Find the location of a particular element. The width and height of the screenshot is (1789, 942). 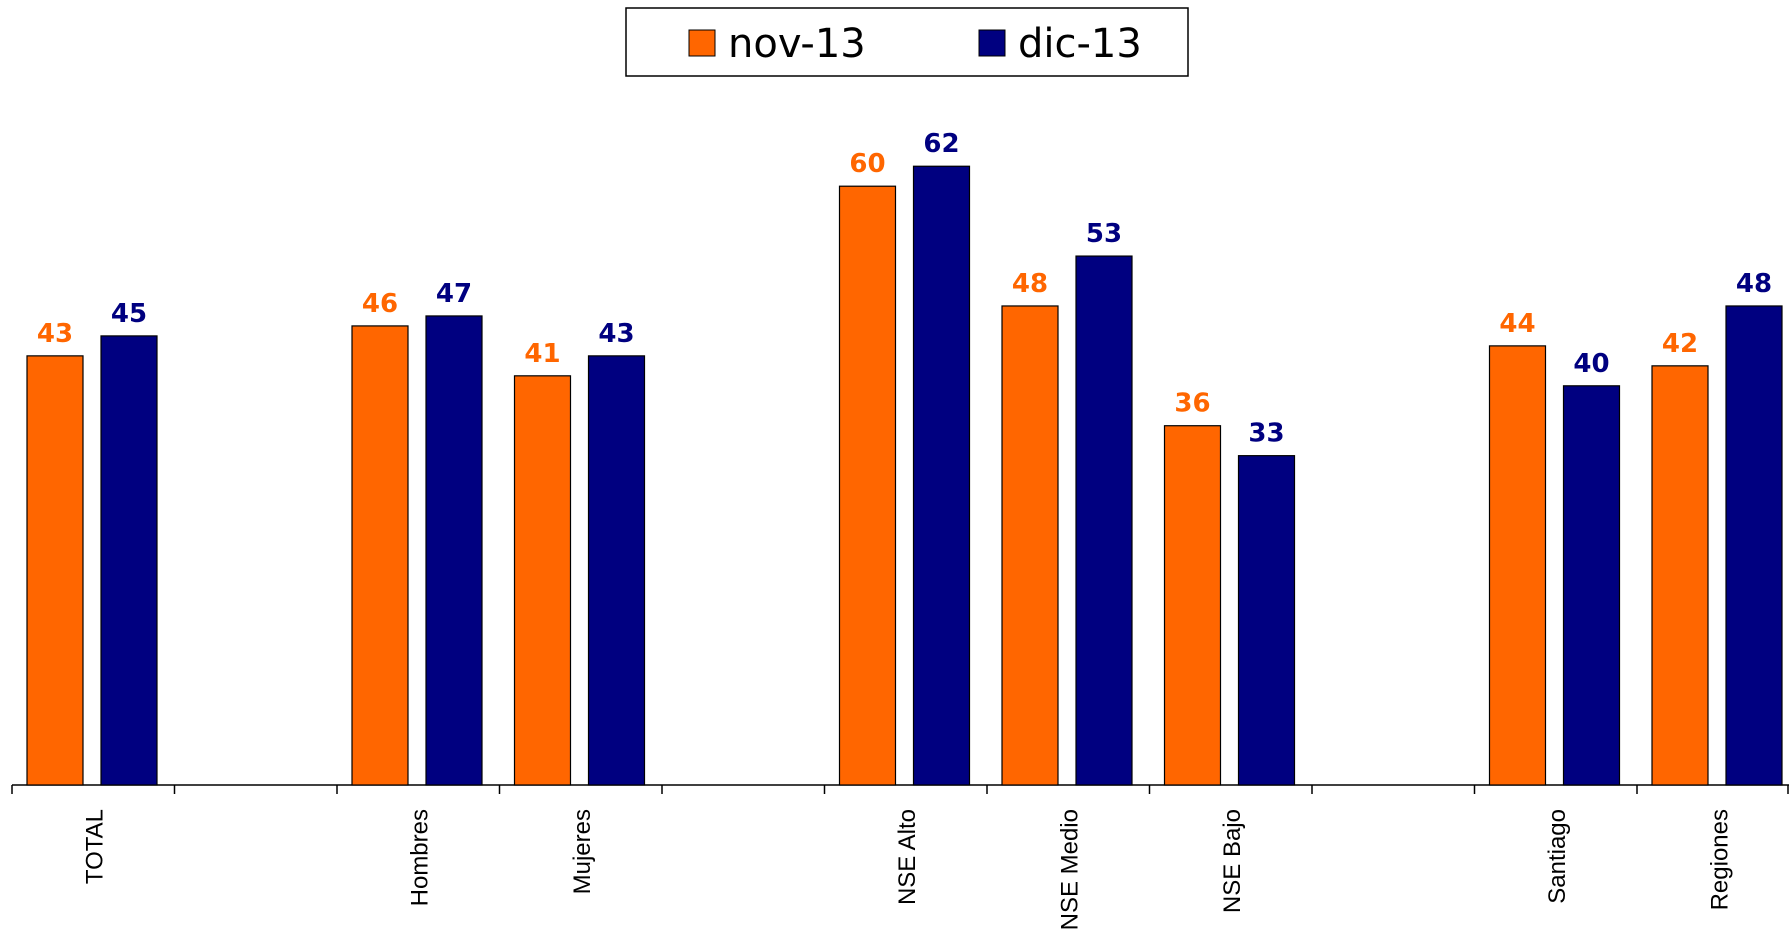

tick-label-regiones: Regiones is located at coordinates (1719, 859).